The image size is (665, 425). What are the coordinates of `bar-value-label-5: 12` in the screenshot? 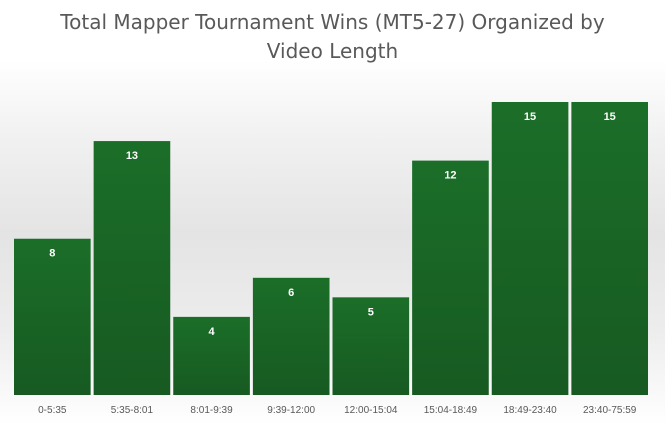 It's located at (450, 176).